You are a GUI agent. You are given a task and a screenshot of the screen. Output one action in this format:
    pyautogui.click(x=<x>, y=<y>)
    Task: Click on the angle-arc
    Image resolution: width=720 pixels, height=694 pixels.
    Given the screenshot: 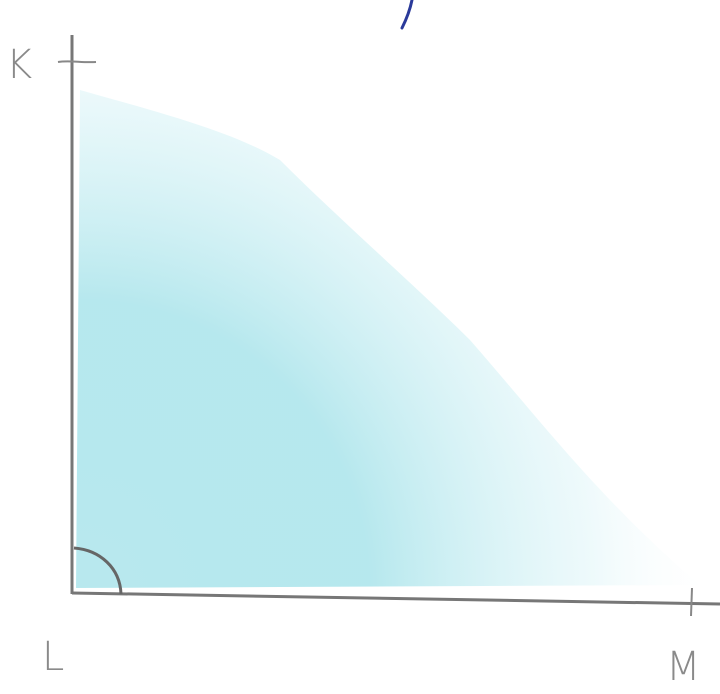 What is the action you would take?
    pyautogui.click(x=98, y=570)
    